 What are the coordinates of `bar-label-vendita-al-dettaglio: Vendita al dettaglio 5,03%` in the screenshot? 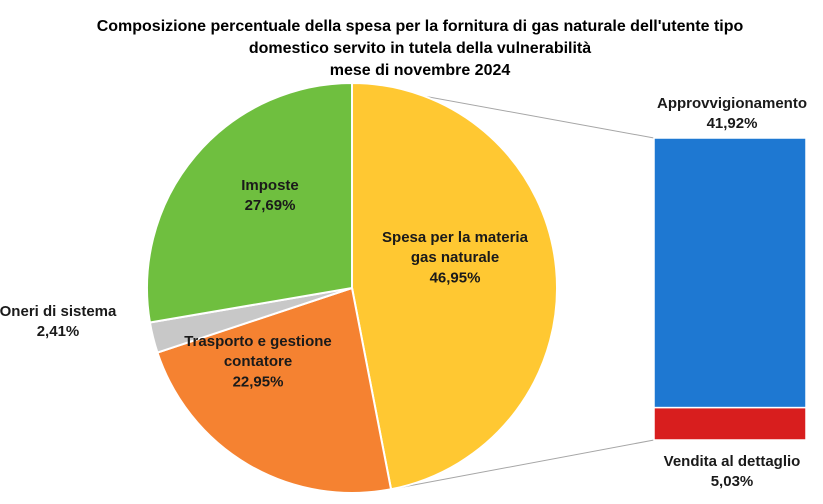 It's located at (732, 471).